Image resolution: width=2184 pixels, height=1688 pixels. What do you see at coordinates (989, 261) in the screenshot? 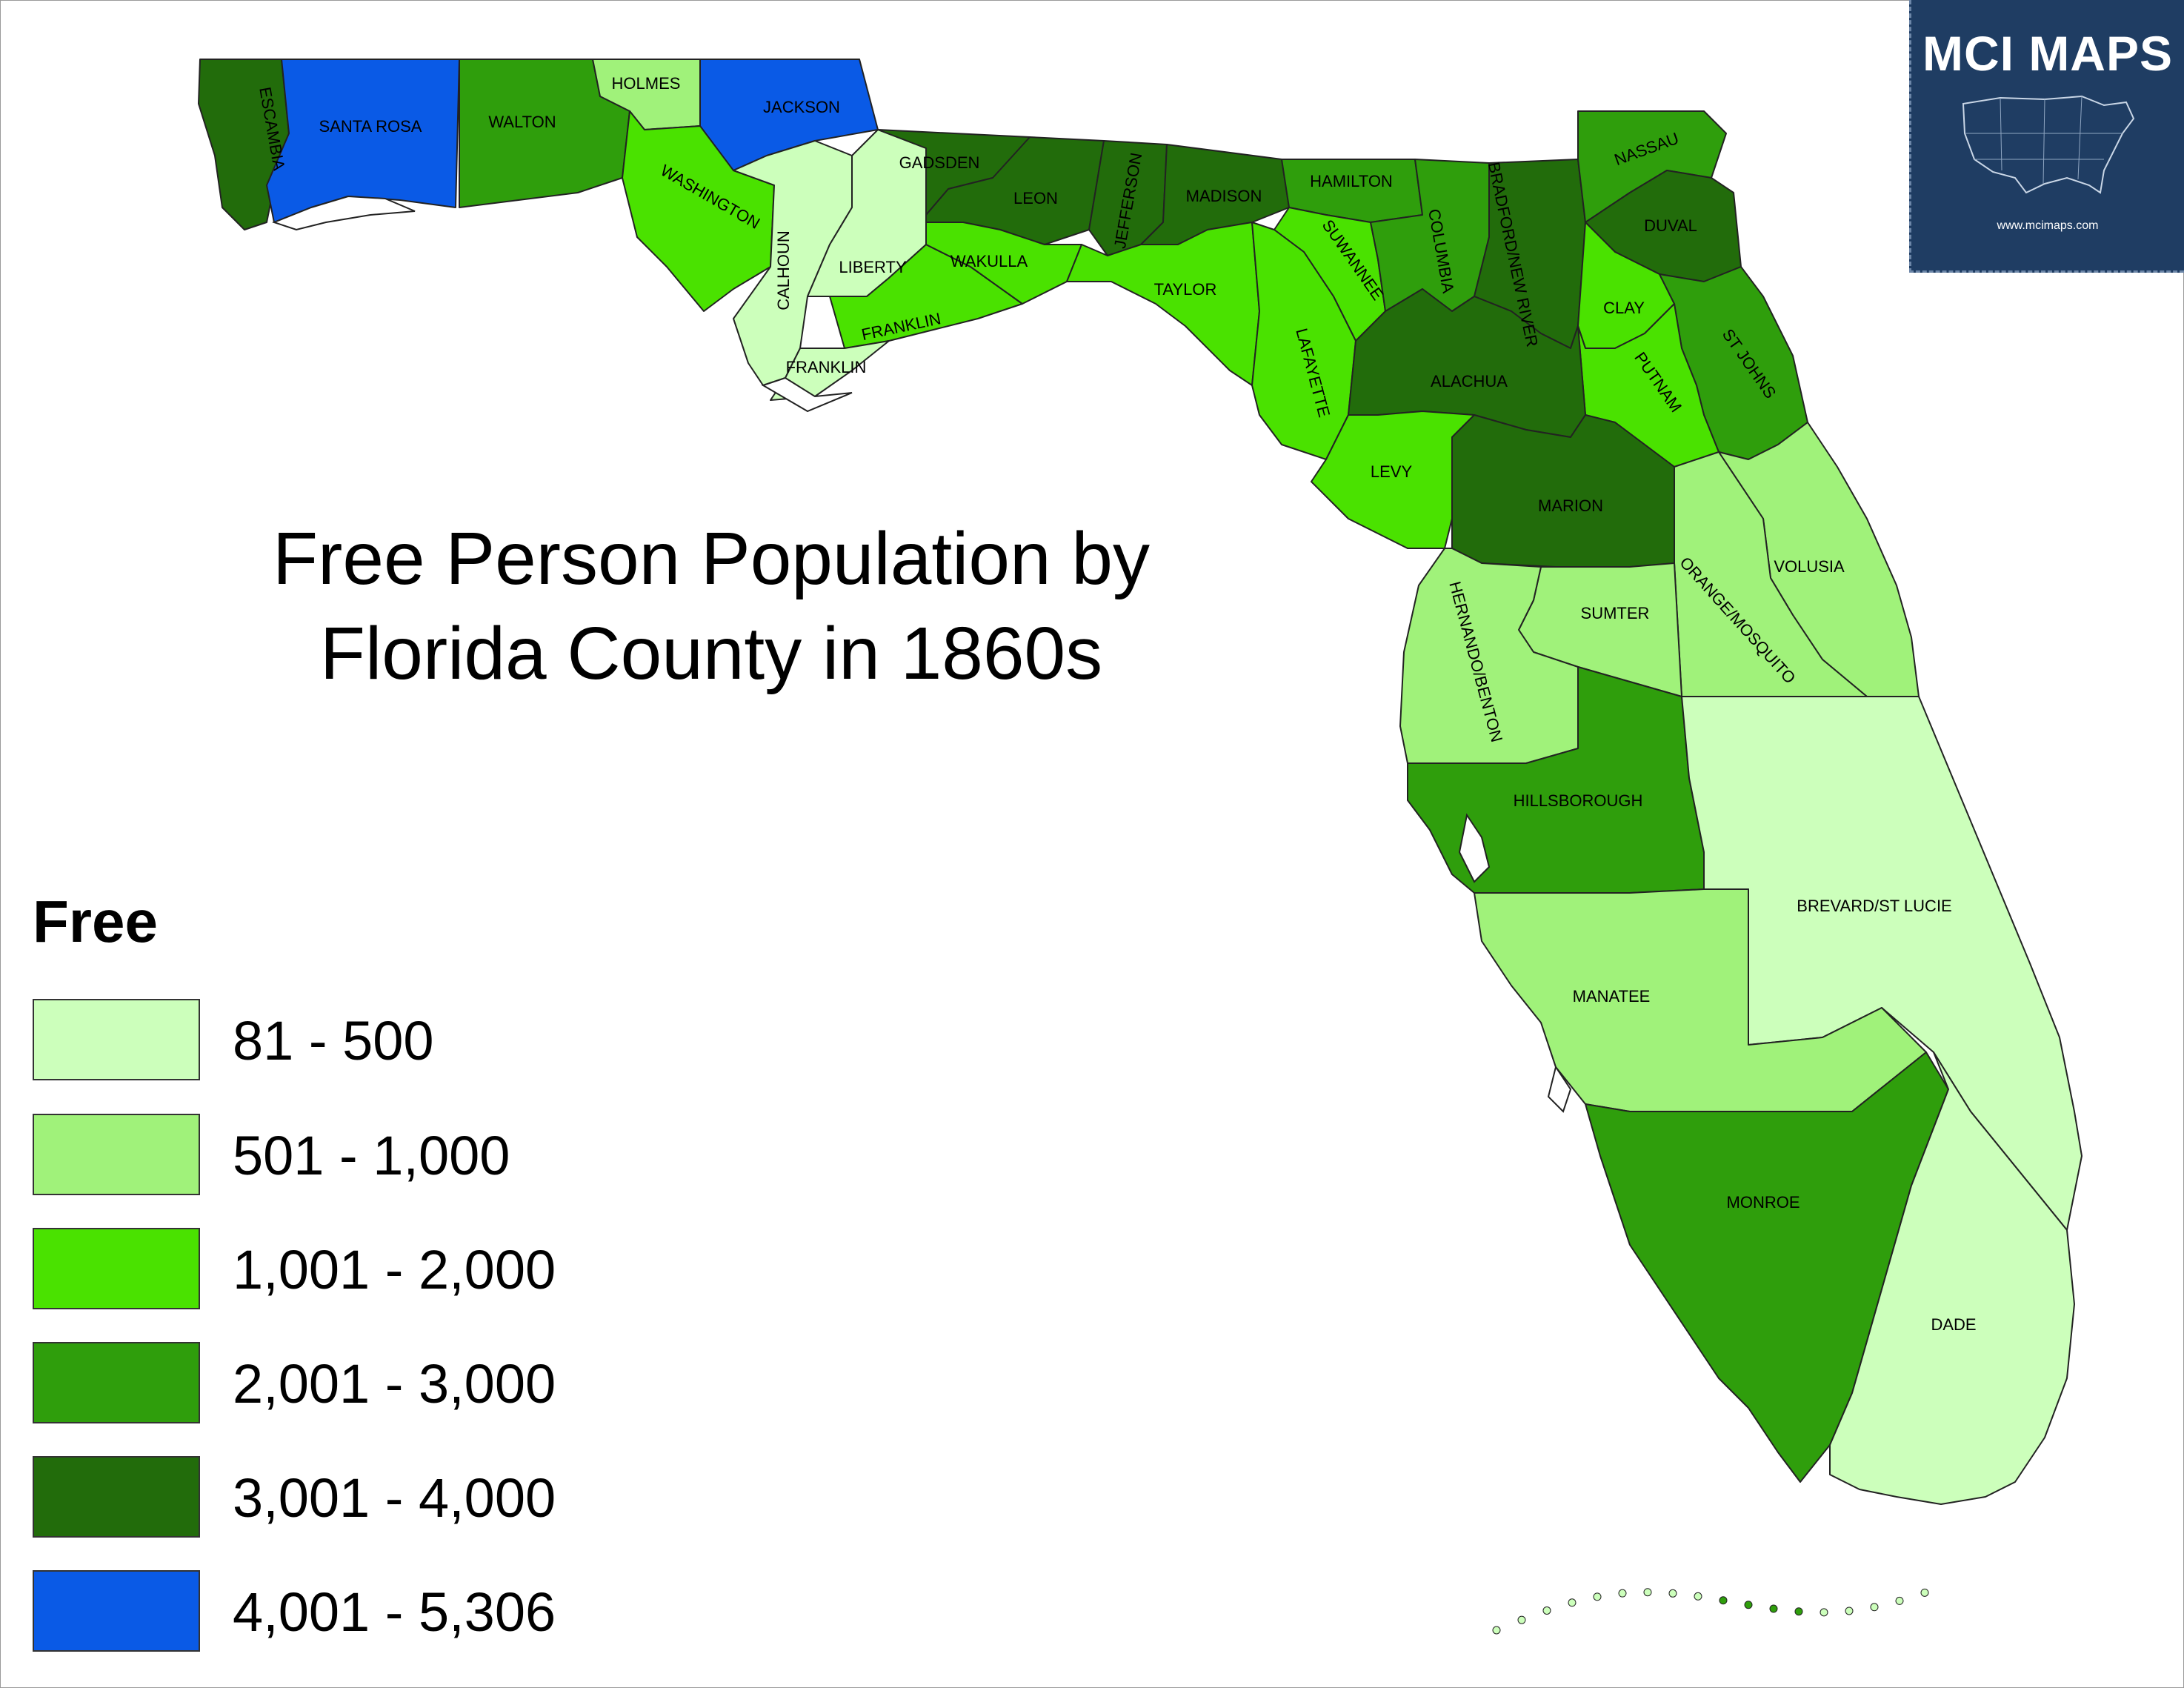
I see `county-label: WAKULLA` at bounding box center [989, 261].